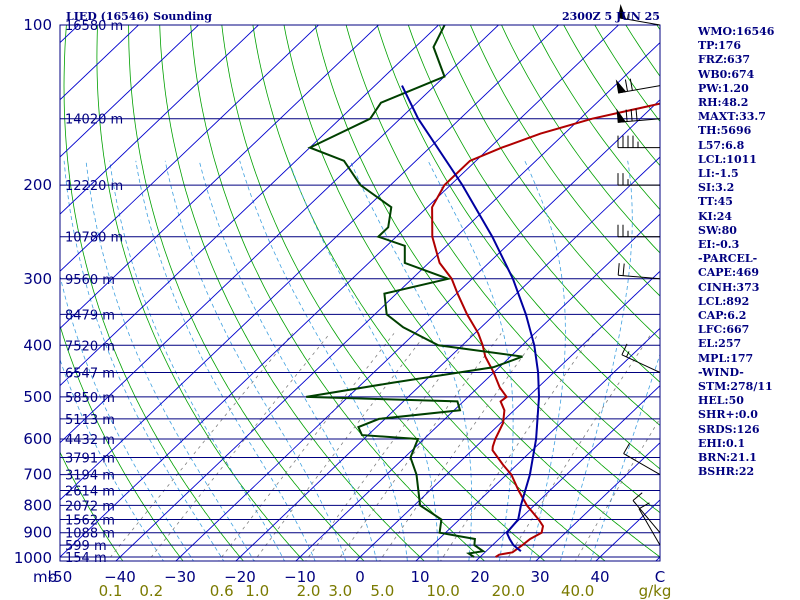 The width and height of the screenshot is (800, 600). I want to click on parcel-line, so click(471, 318).